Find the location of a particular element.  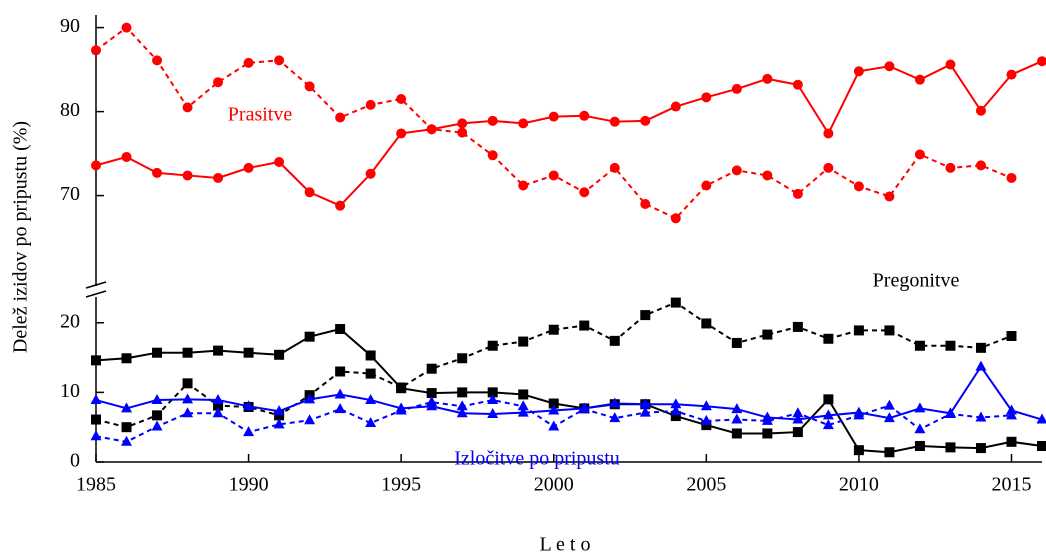

y-axis-label: Delež izidov po pripustu (%) is located at coordinates (21, 237).